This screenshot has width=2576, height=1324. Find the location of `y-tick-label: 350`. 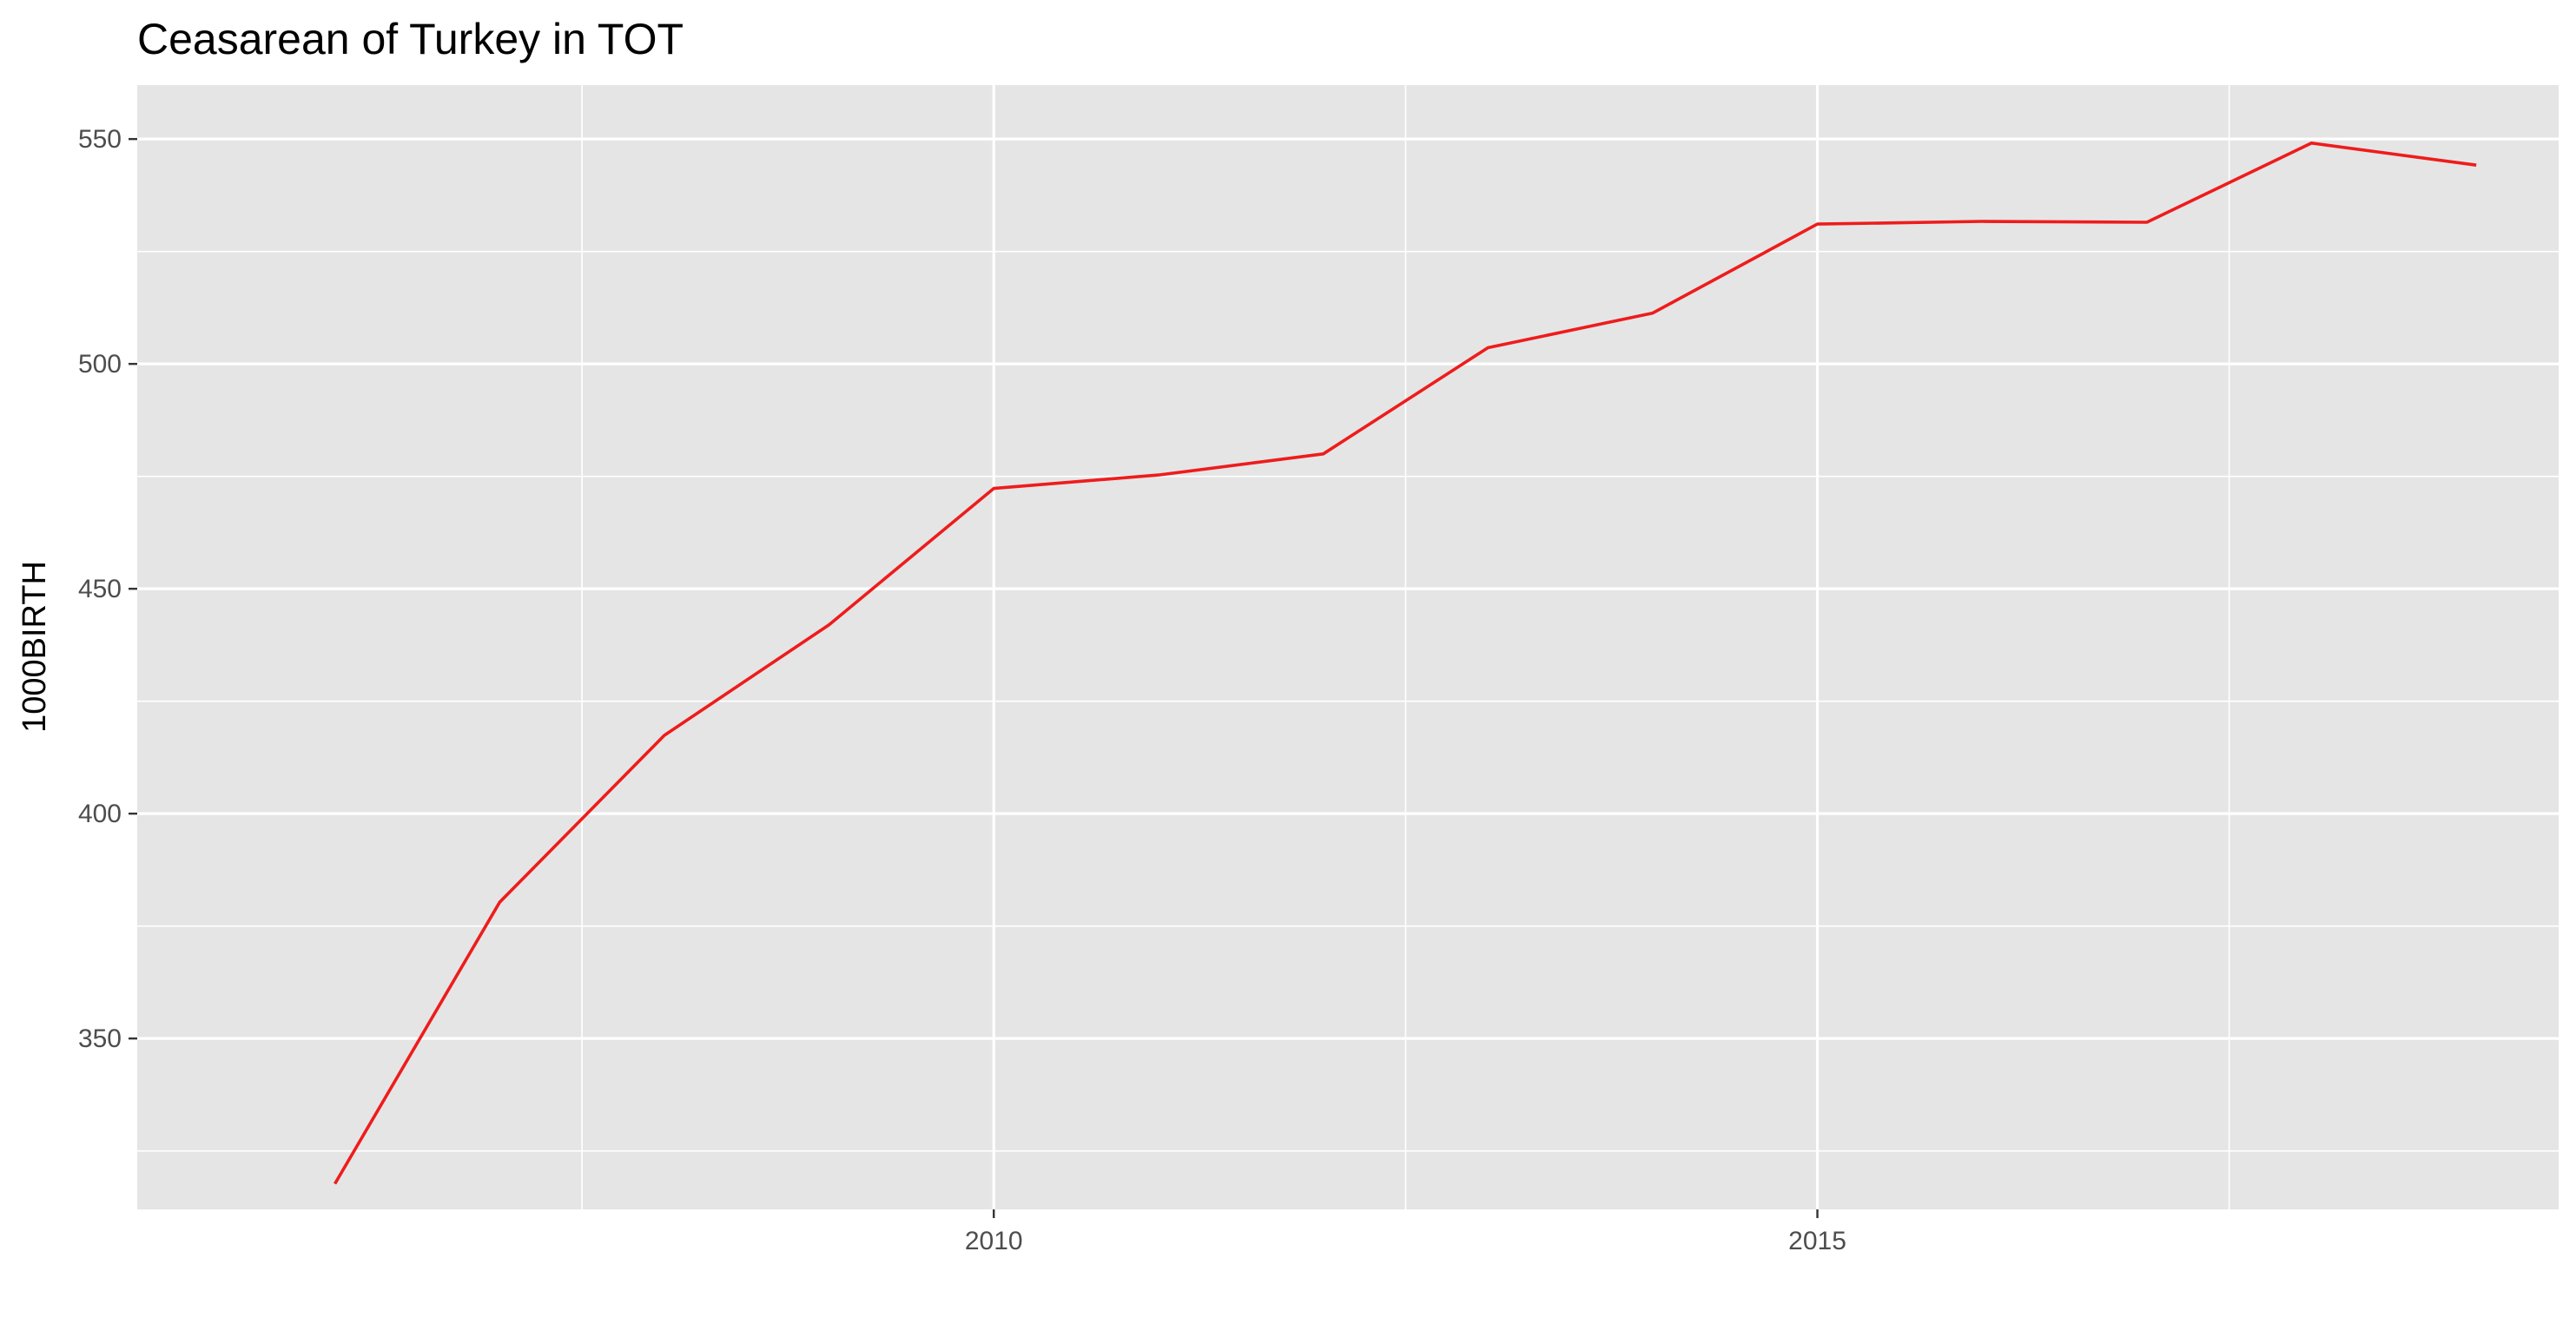

y-tick-label: 350 is located at coordinates (100, 1038).